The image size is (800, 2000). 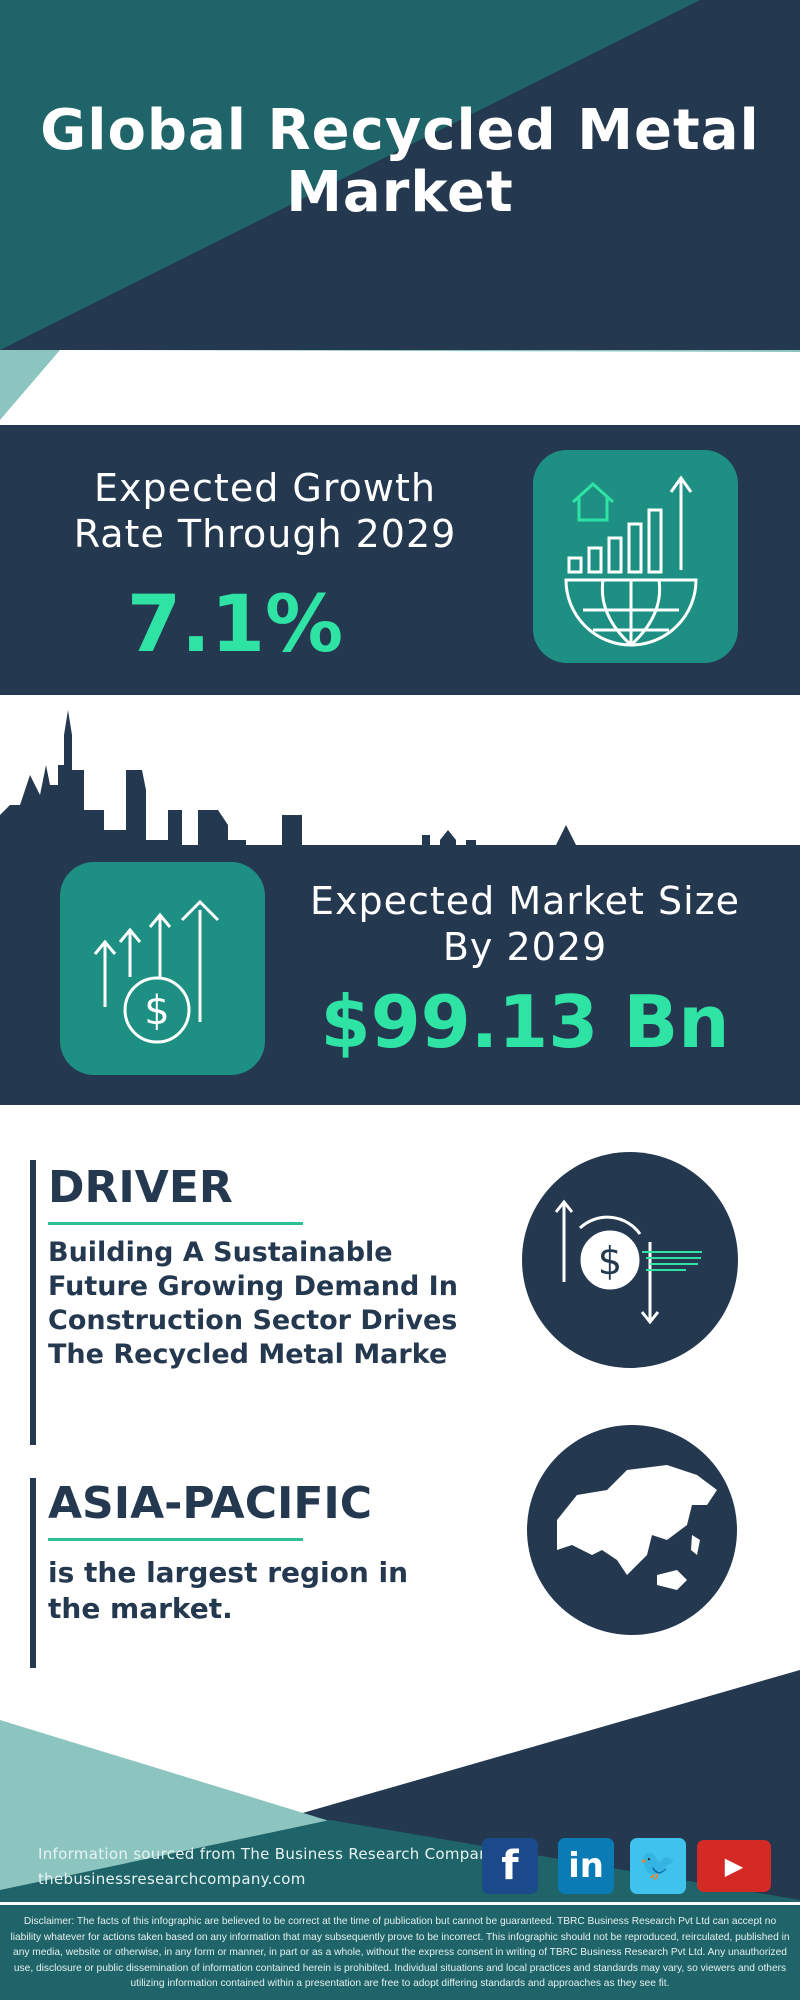 I want to click on youtube-icon: ▶, so click(x=734, y=1866).